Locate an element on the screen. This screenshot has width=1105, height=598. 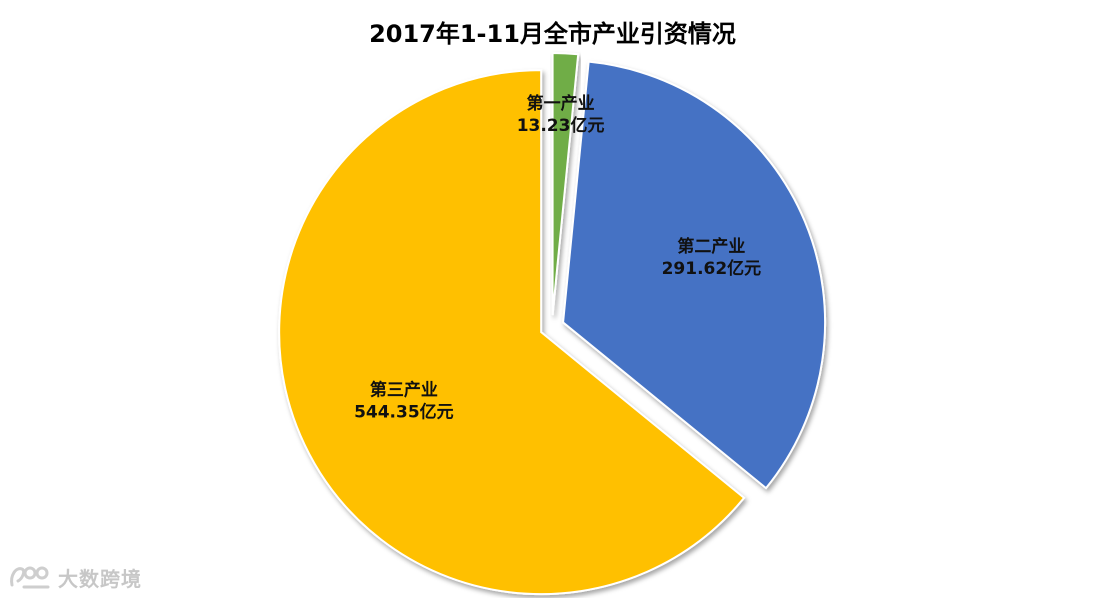
slice-label-value-1: 13.23亿元 is located at coordinates (561, 125).